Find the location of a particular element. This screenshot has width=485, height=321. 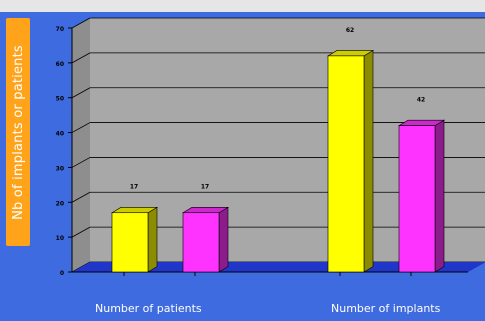

y-tick-label: 50 is located at coordinates (60, 99).